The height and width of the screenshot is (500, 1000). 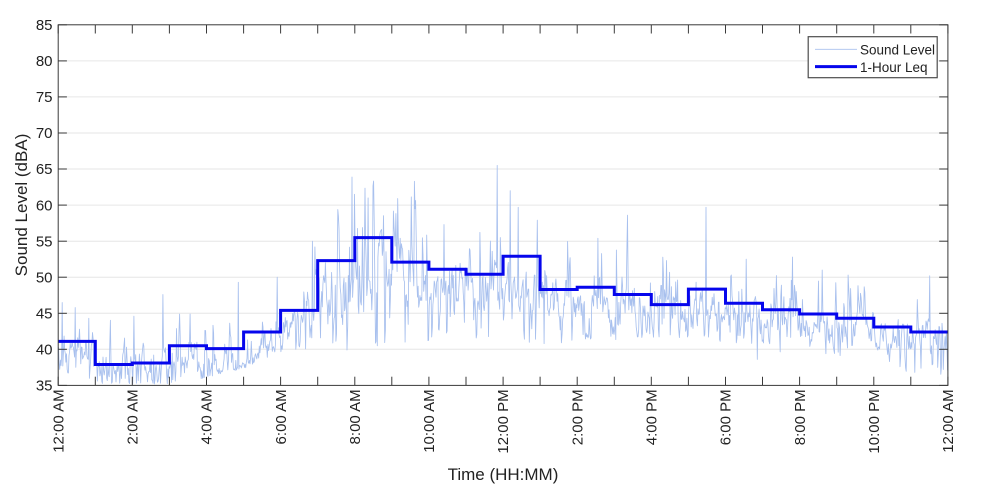 What do you see at coordinates (44, 277) in the screenshot?
I see `svg-text: 50` at bounding box center [44, 277].